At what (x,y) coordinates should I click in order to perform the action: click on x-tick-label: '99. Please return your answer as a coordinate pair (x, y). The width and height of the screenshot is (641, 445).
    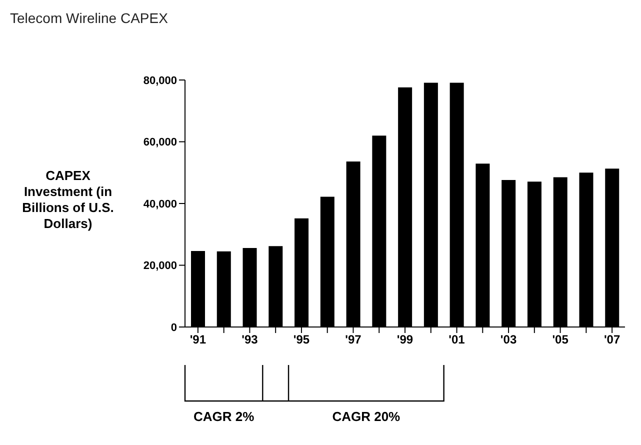
    Looking at the image, I should click on (405, 339).